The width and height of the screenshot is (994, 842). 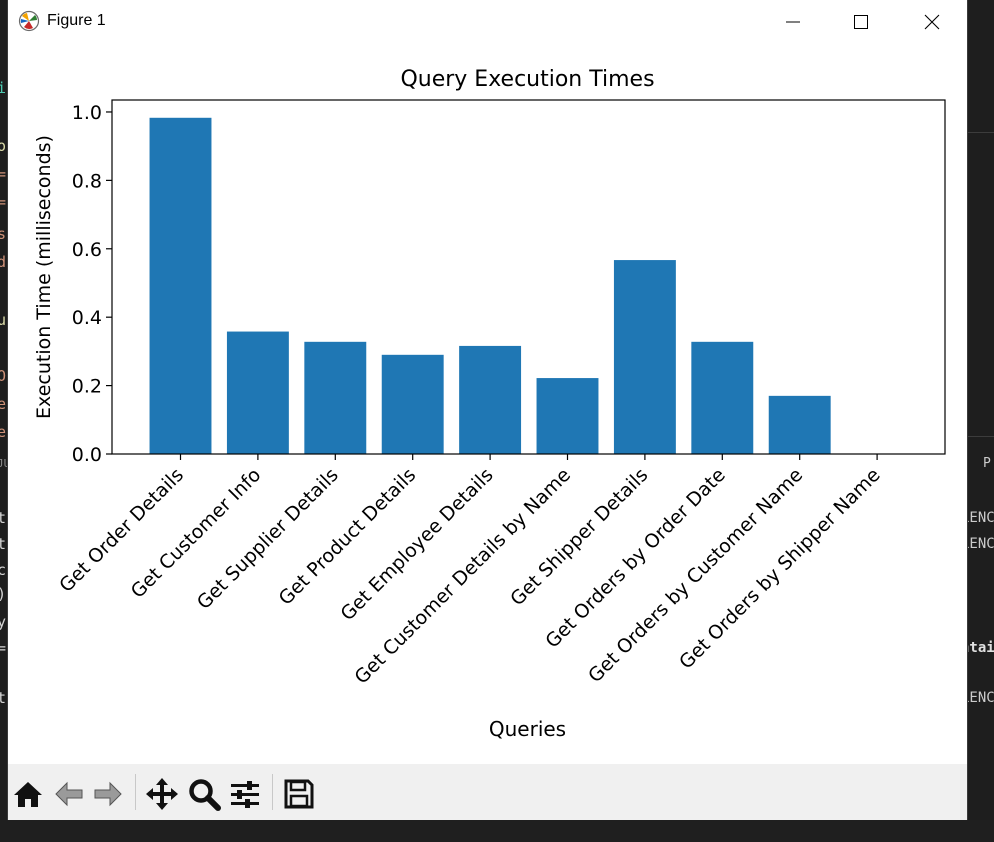 I want to click on background-strip, so click(x=497, y=831).